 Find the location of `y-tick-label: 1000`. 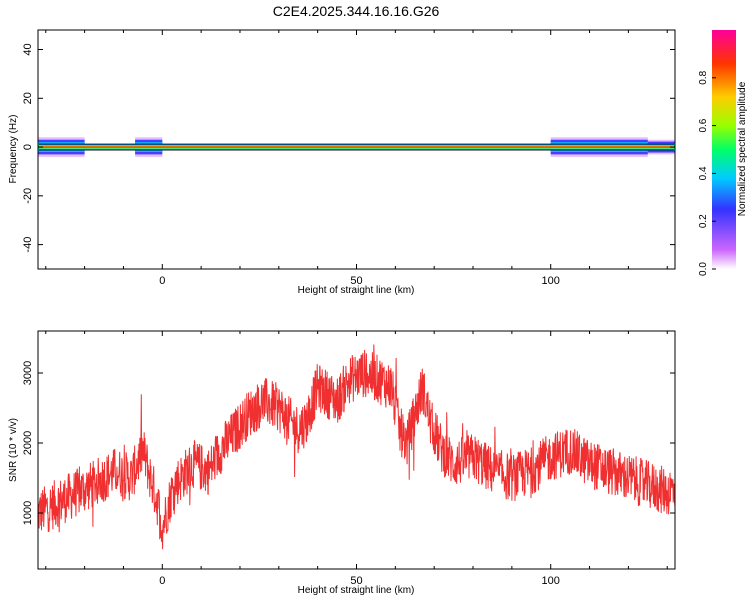

y-tick-label: 1000 is located at coordinates (28, 513).